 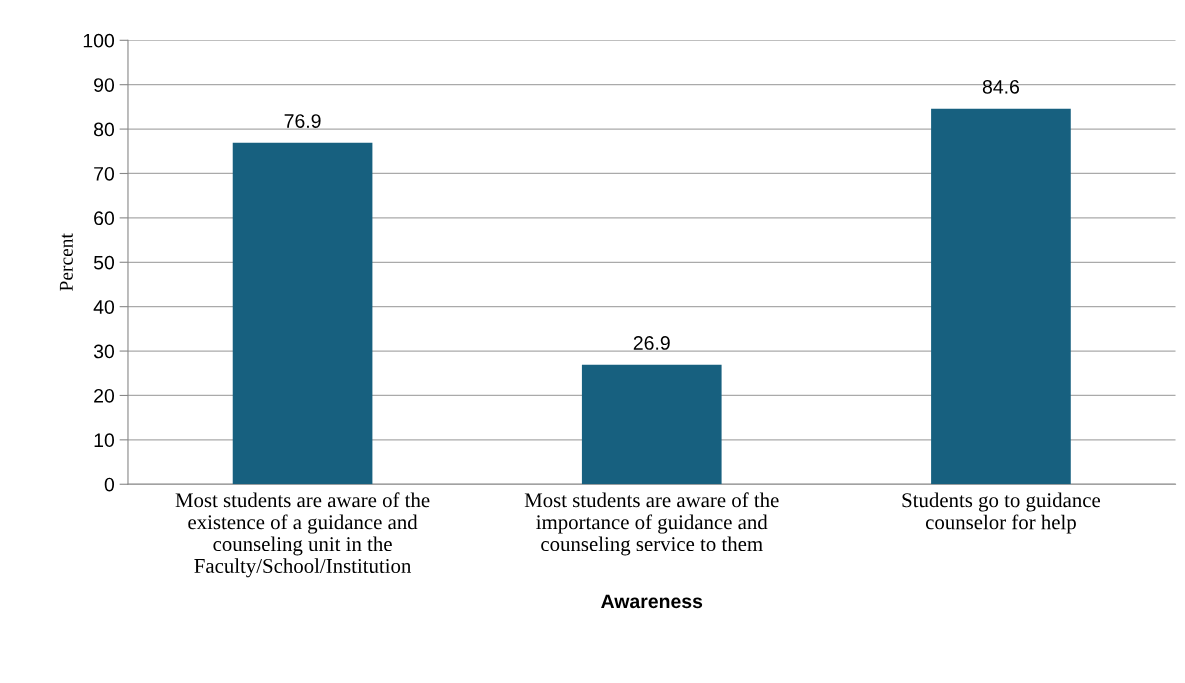 What do you see at coordinates (104, 173) in the screenshot?
I see `y-tick-label: 70` at bounding box center [104, 173].